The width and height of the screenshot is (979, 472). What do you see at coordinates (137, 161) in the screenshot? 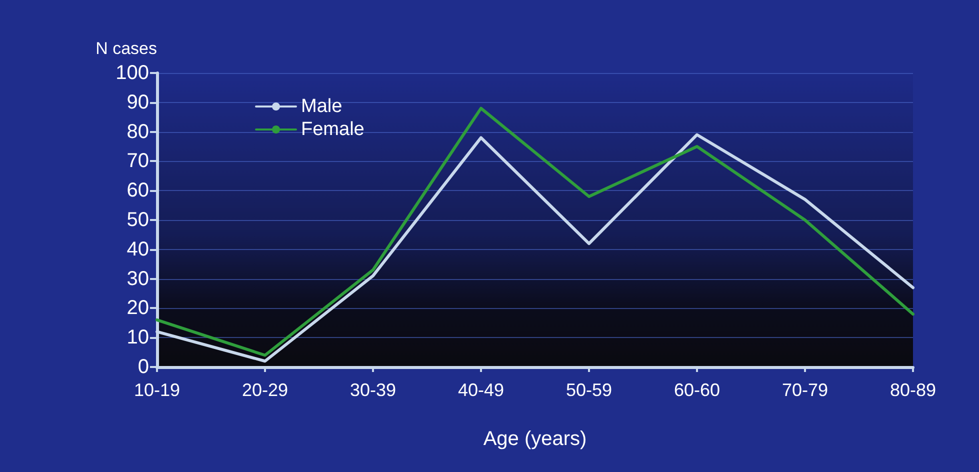
I see `y-tick-label: 70` at bounding box center [137, 161].